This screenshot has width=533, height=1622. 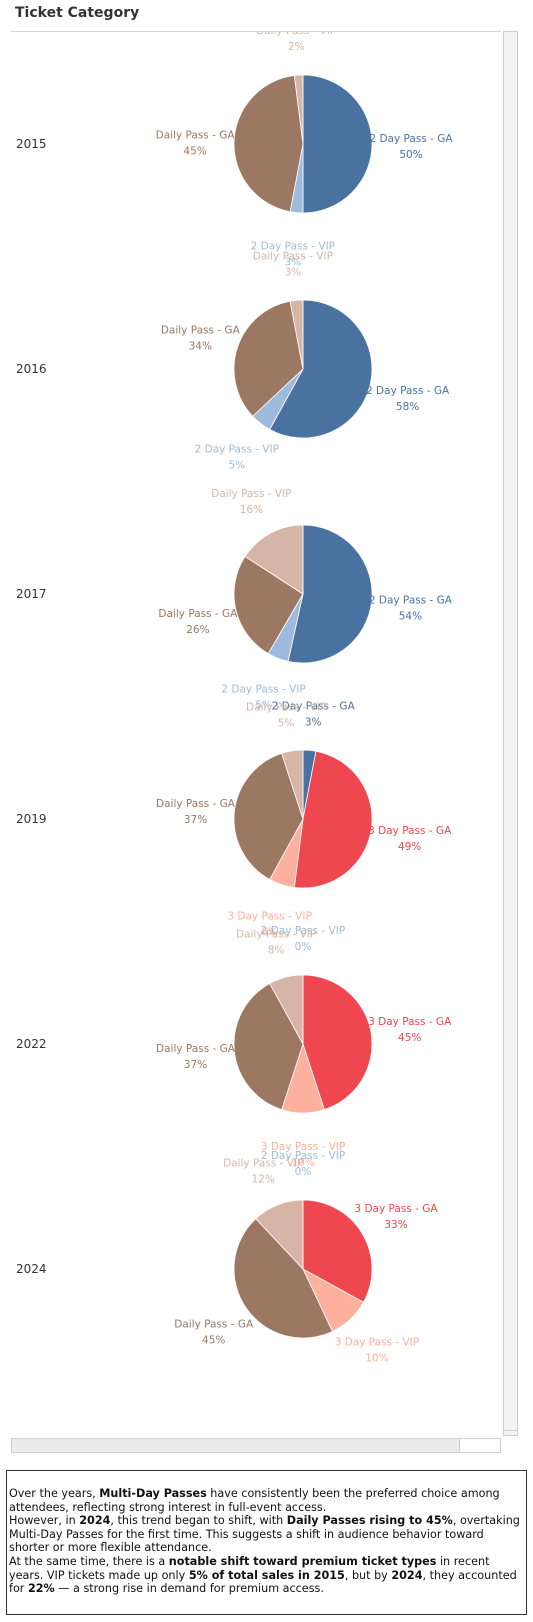 I want to click on insight-highlight: Multi-Day Passes, so click(x=153, y=1493).